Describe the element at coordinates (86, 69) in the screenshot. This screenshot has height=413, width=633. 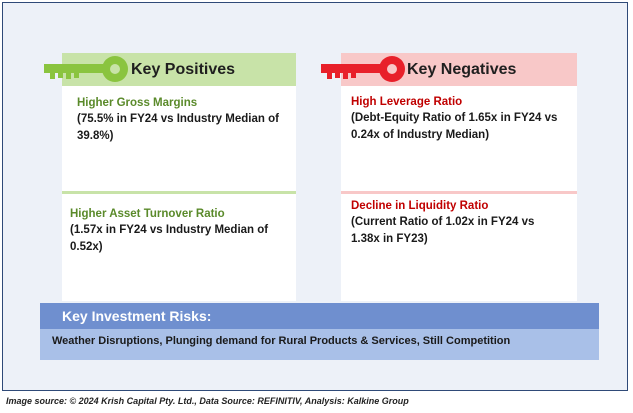
I see `green-key-icon` at that location.